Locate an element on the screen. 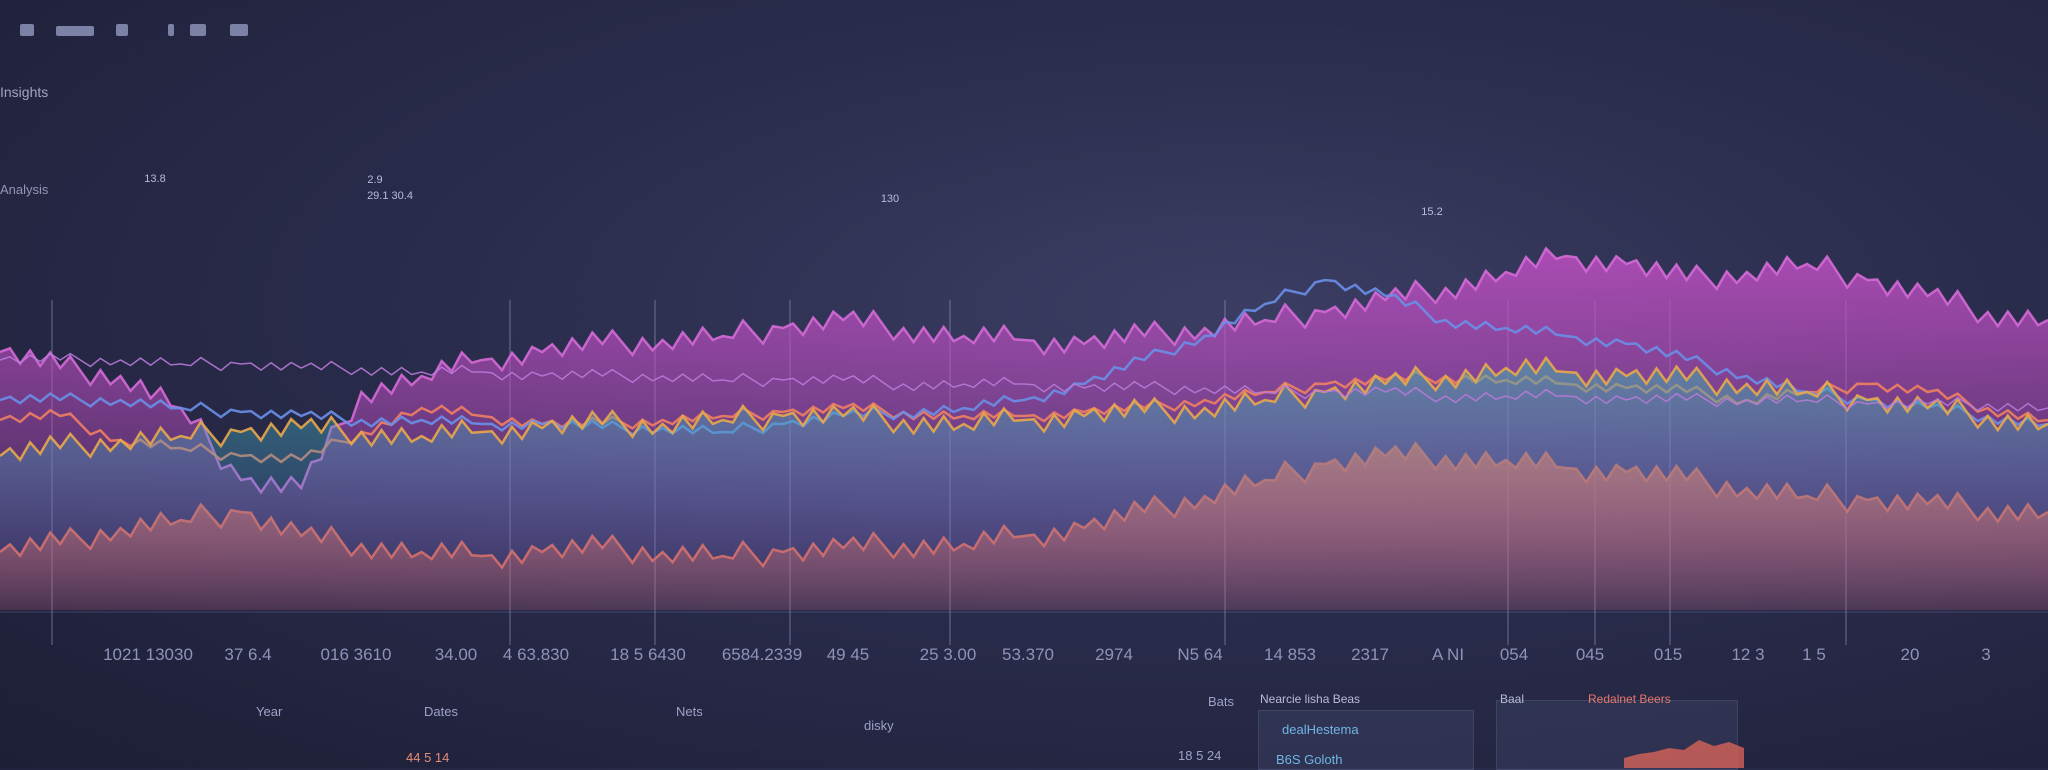  legend-panel-sub: B6S Goloth is located at coordinates (1309, 759).